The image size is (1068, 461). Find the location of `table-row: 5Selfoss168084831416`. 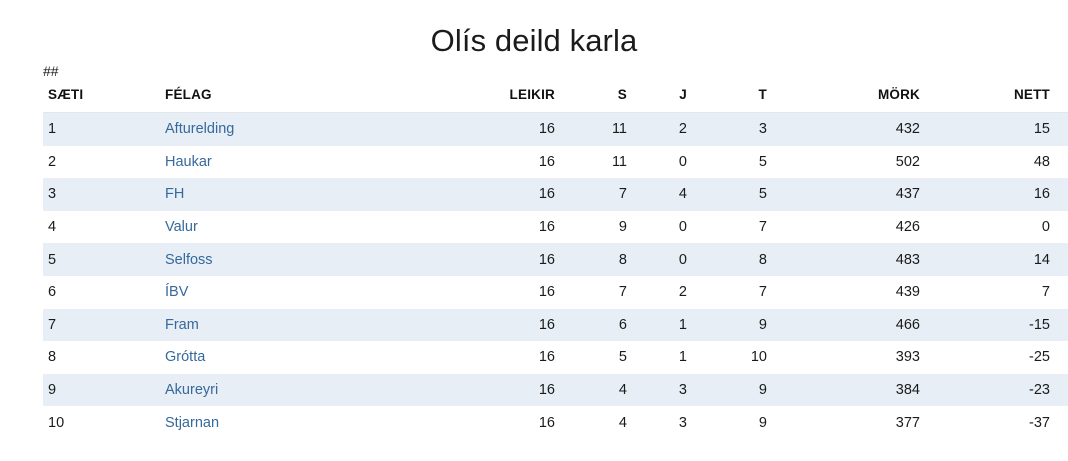

table-row: 5Selfoss168084831416 is located at coordinates (555, 259).